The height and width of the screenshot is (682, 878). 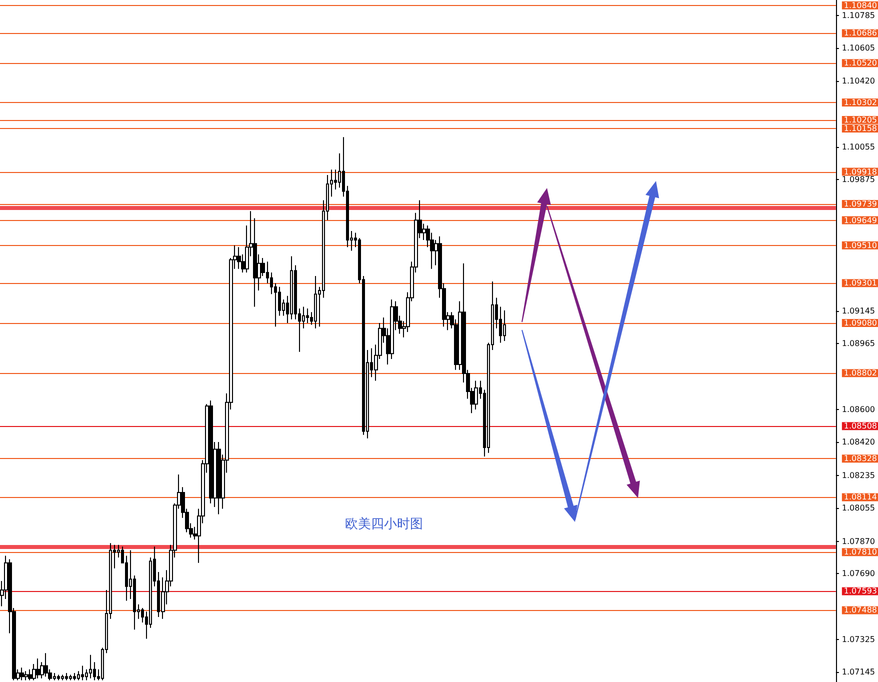 What do you see at coordinates (859, 639) in the screenshot?
I see `y-tick-label: 1.07325` at bounding box center [859, 639].